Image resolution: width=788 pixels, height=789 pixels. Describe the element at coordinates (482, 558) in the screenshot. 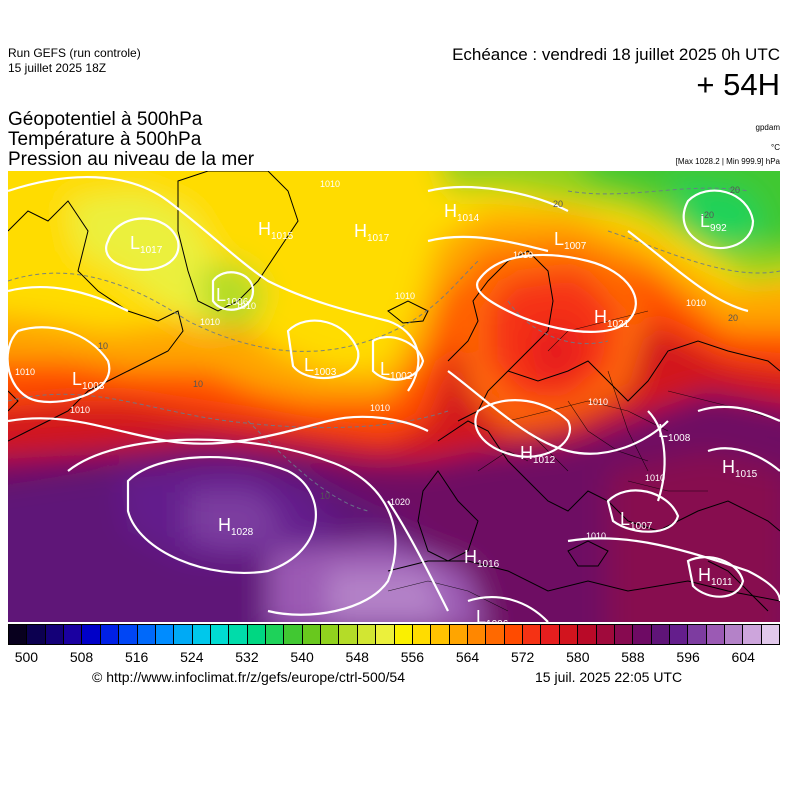

I see `high-pressure-center: H1016` at that location.